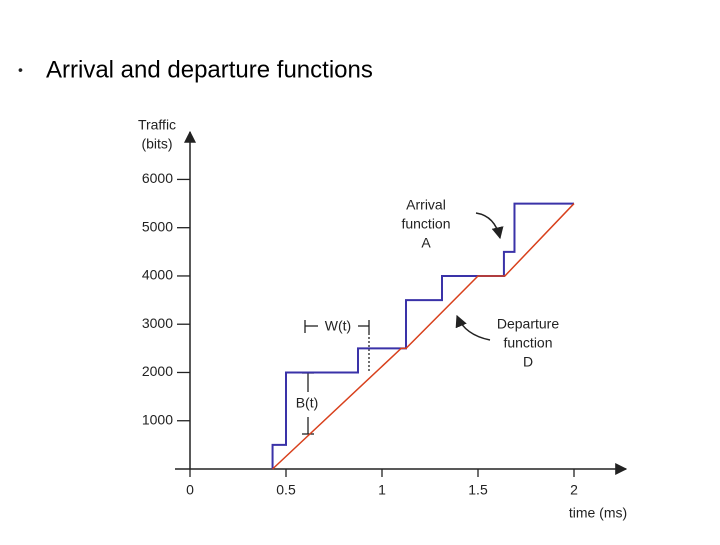  I want to click on y-tick-label: 1000, so click(157, 419).